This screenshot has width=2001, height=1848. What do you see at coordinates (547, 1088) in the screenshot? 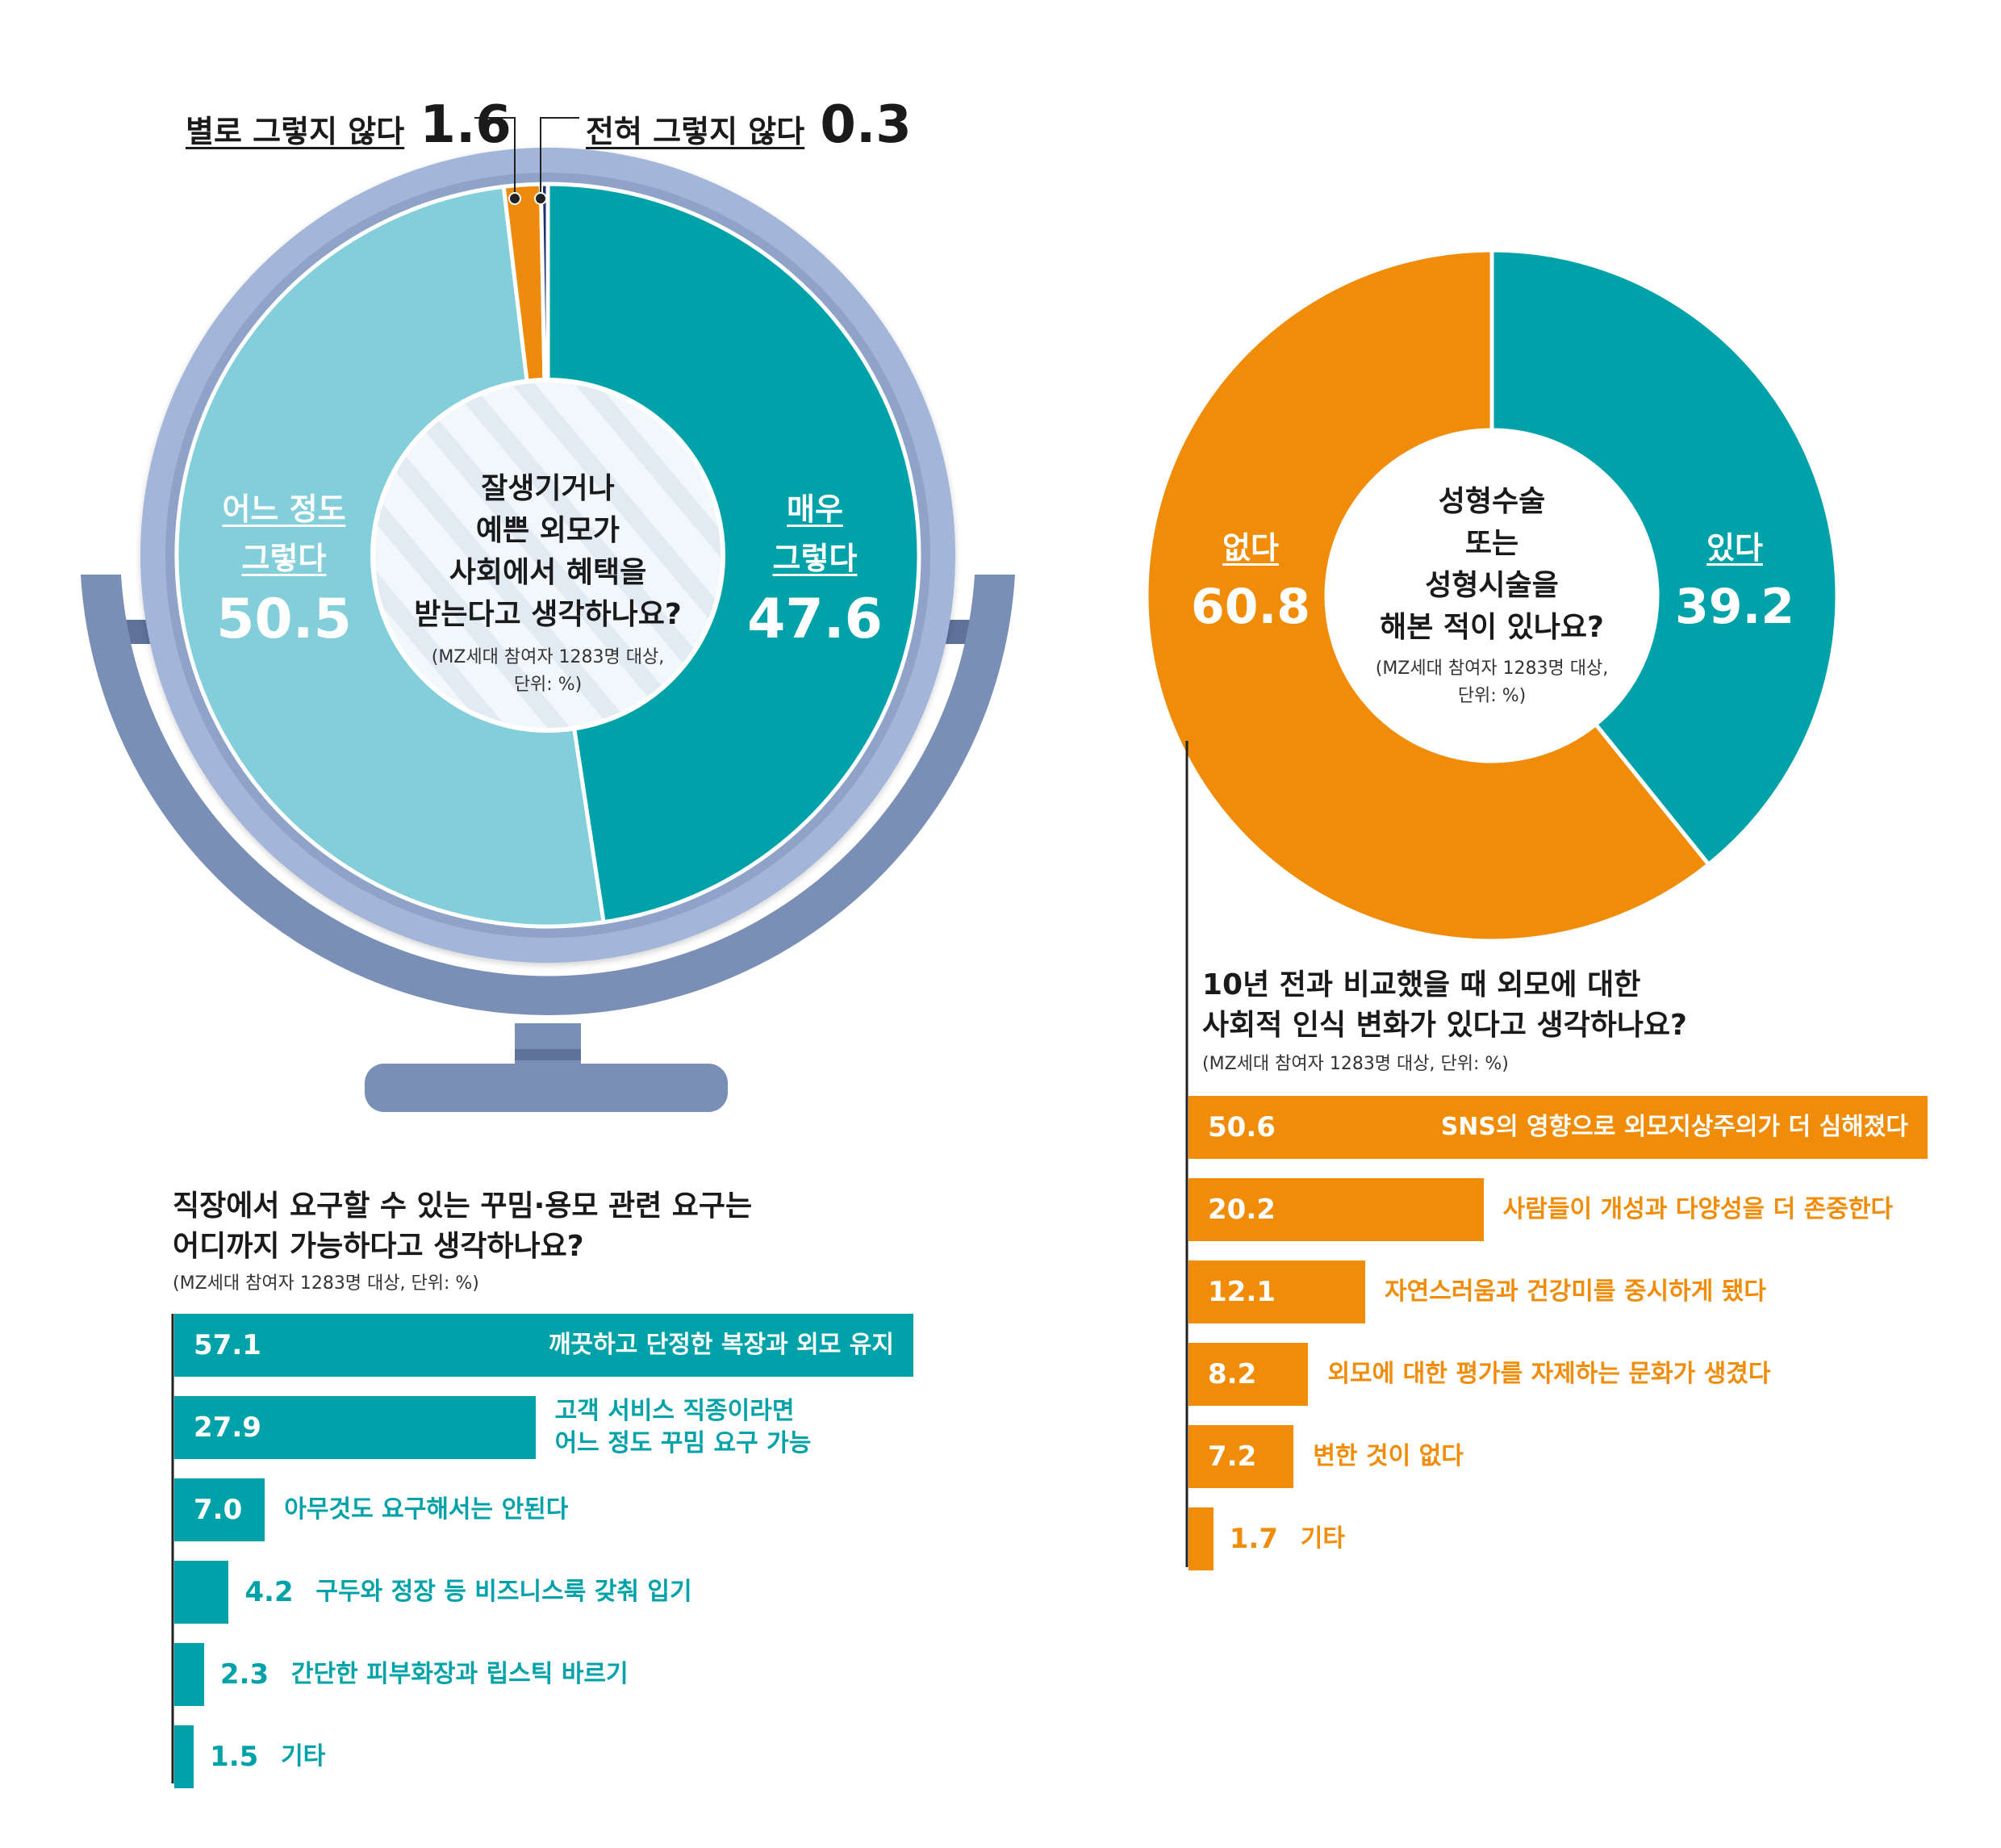
I see `stand-base` at bounding box center [547, 1088].